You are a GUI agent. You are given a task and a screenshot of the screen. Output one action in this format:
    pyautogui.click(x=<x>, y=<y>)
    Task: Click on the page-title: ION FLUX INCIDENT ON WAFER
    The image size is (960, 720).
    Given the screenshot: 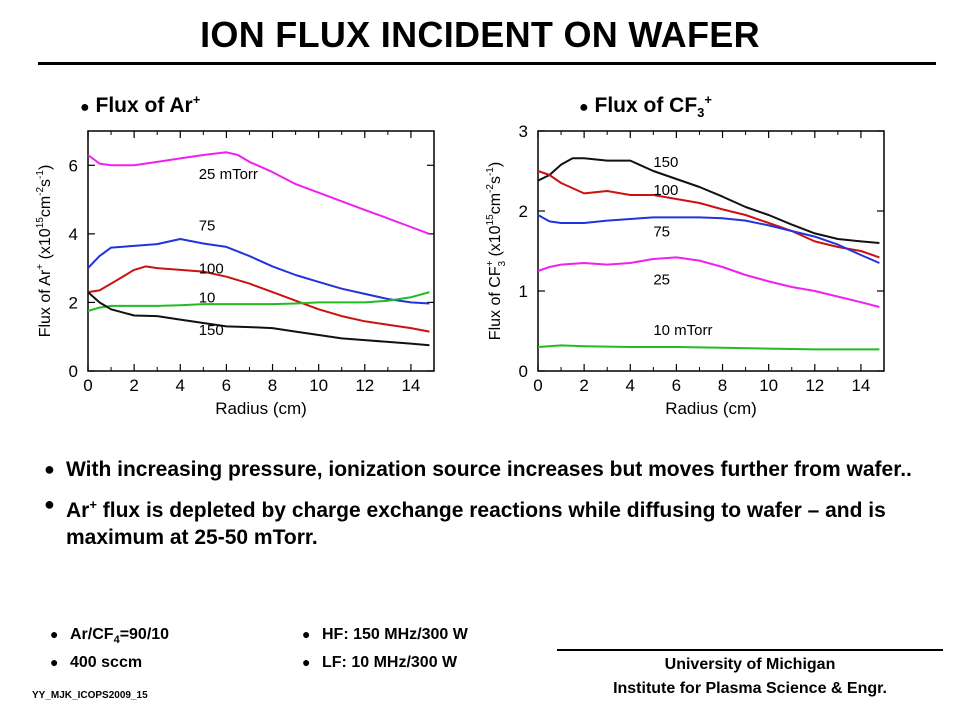 What is the action you would take?
    pyautogui.click(x=480, y=34)
    